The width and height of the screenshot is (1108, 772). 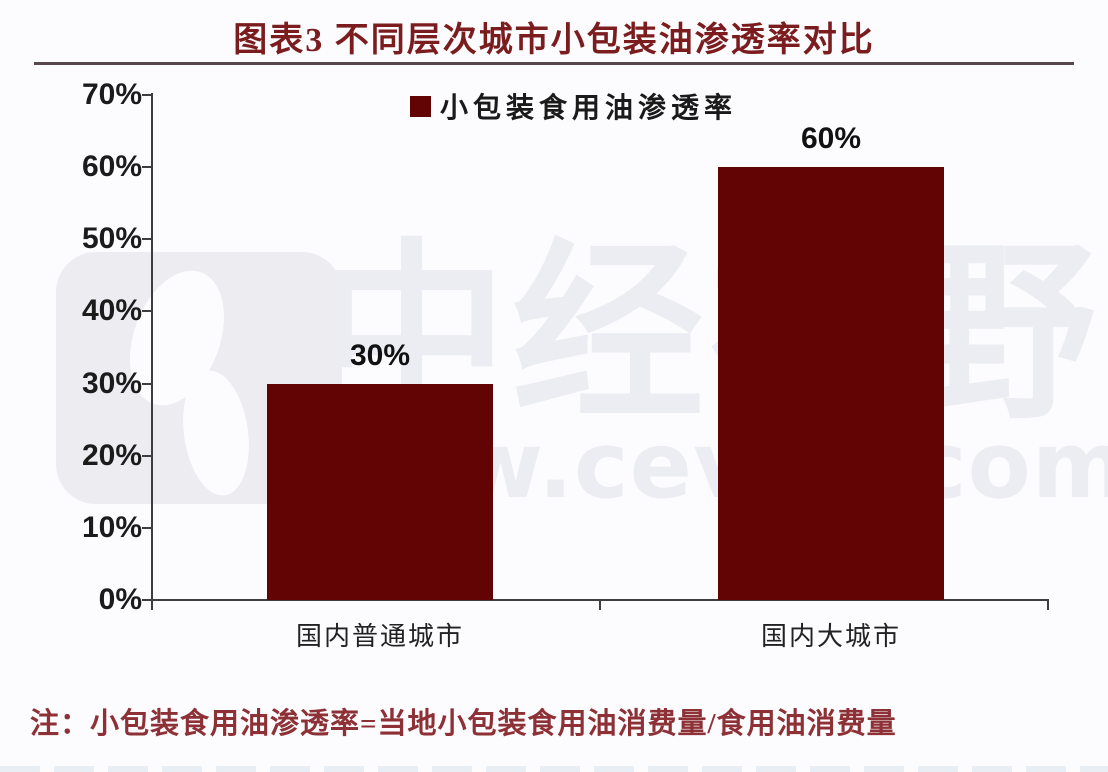 What do you see at coordinates (120, 599) in the screenshot?
I see `y-axis-tick-label: 0%` at bounding box center [120, 599].